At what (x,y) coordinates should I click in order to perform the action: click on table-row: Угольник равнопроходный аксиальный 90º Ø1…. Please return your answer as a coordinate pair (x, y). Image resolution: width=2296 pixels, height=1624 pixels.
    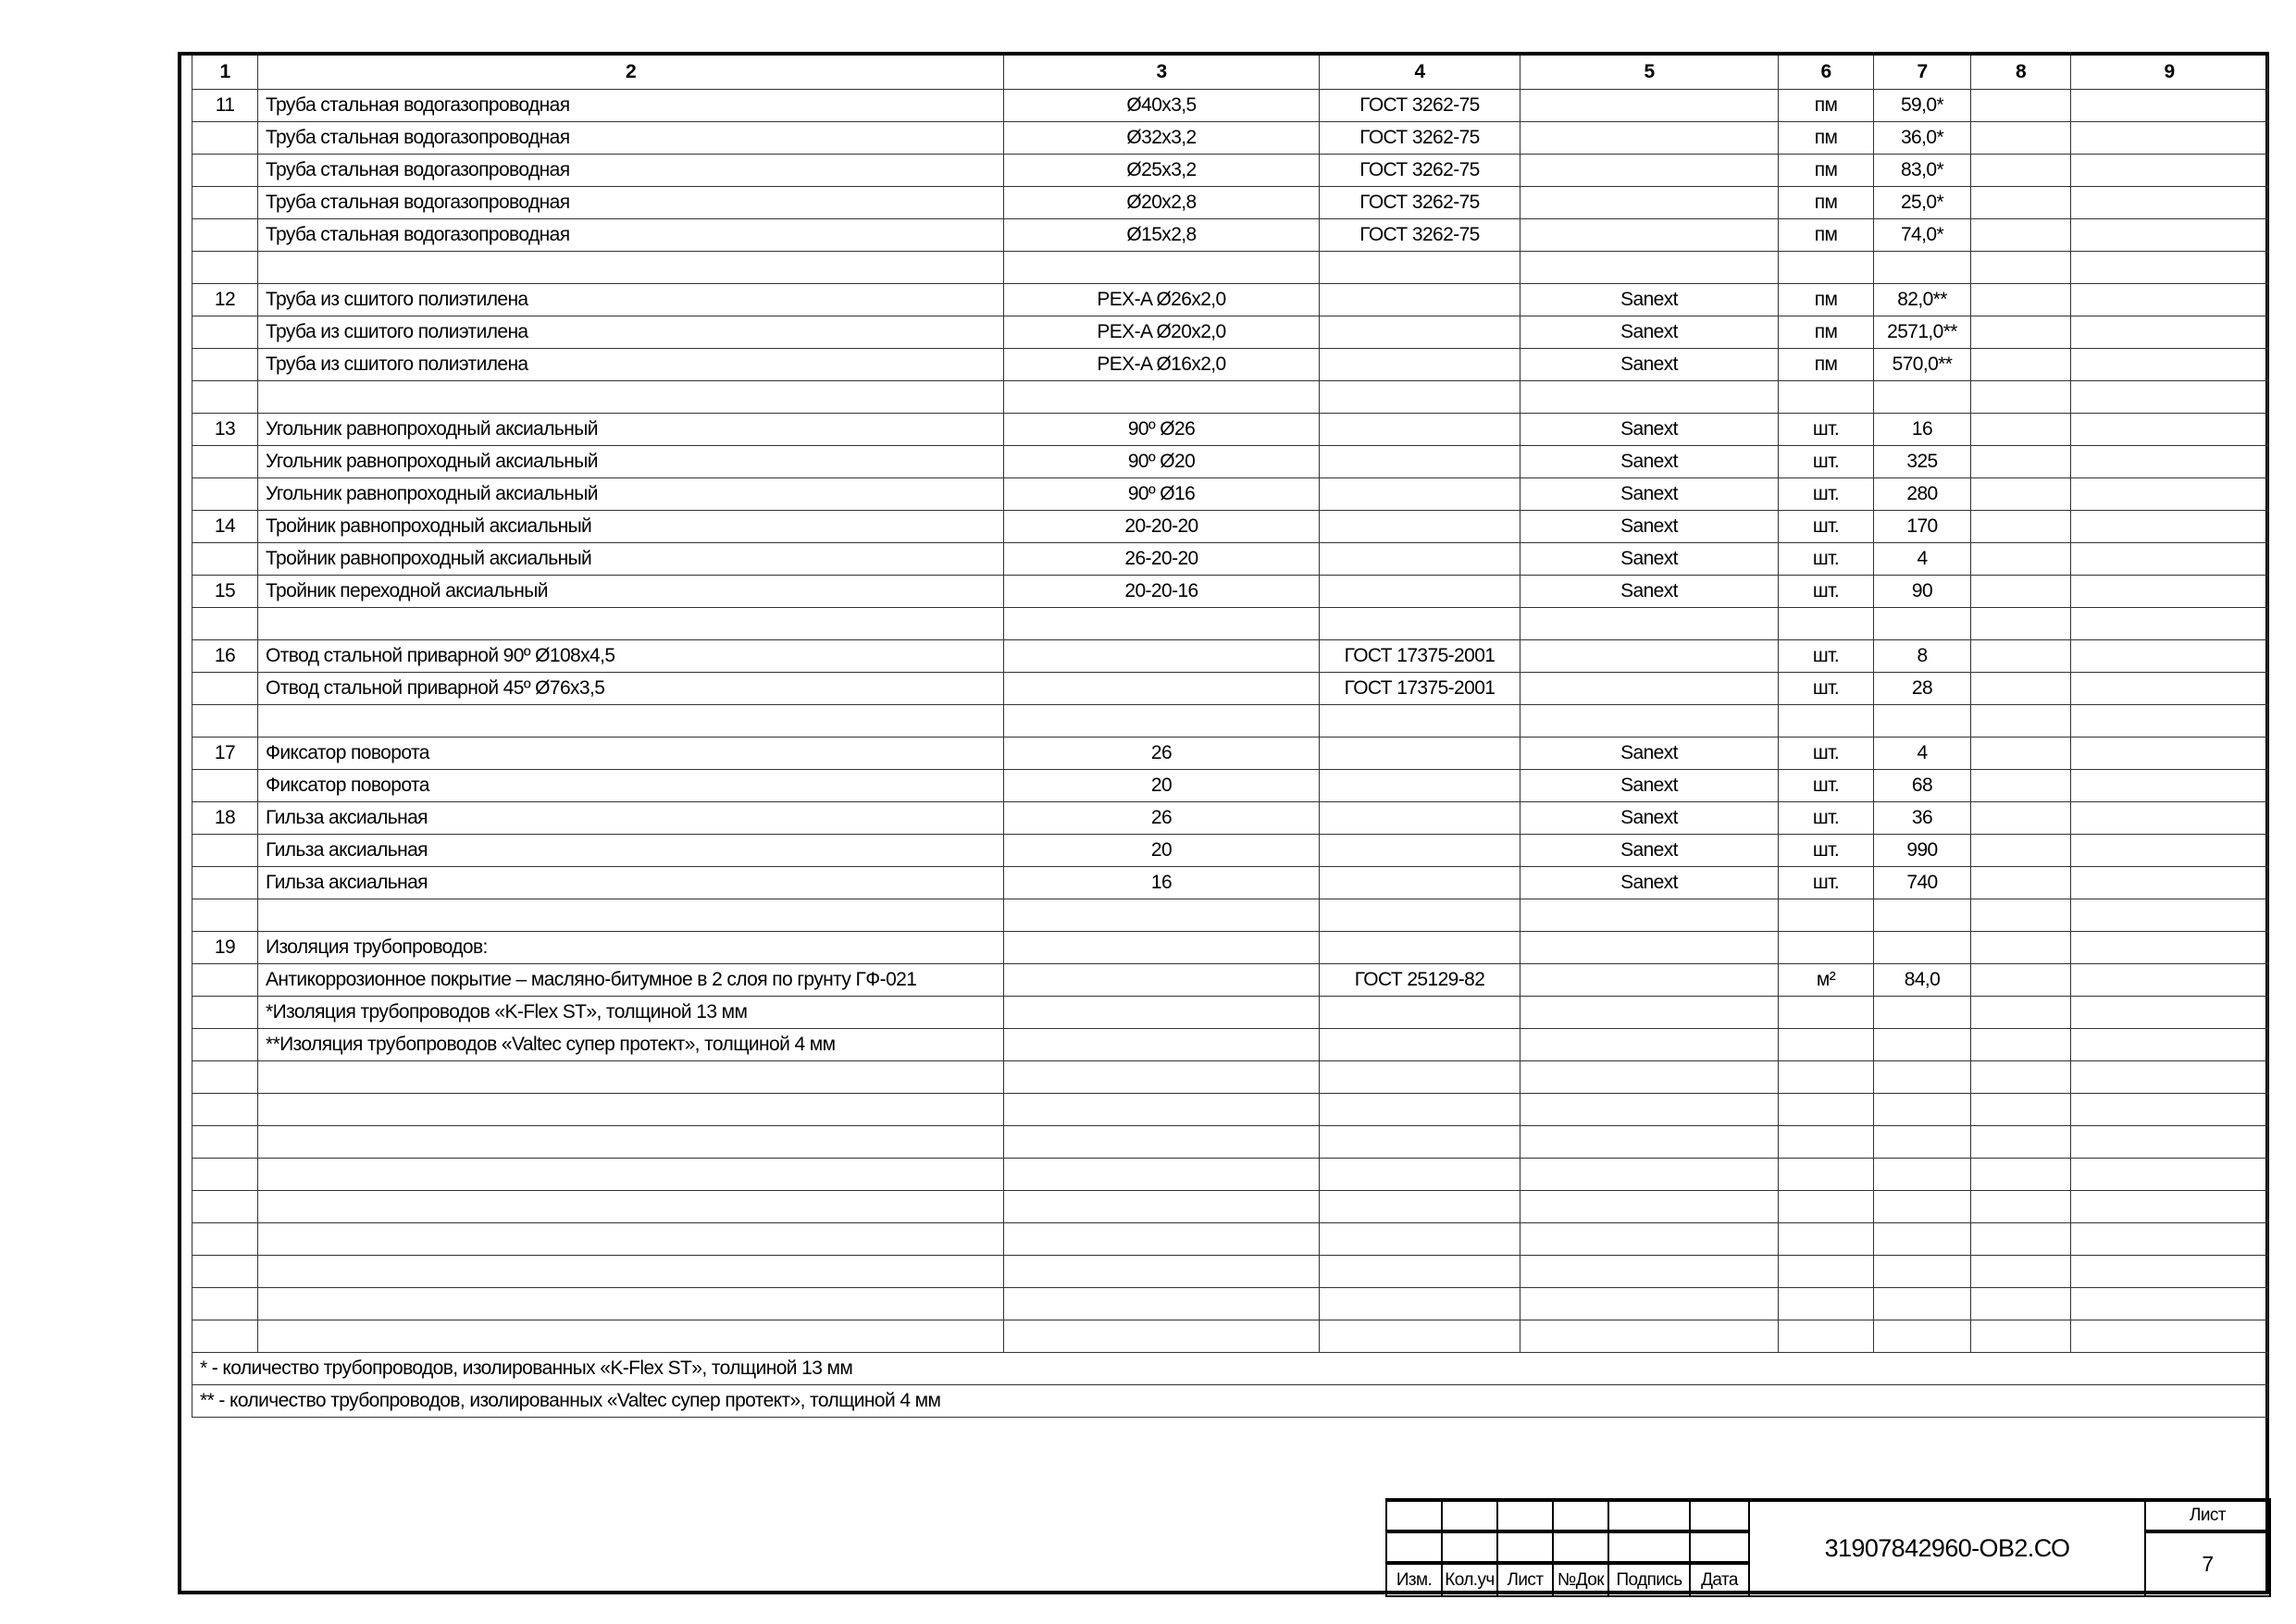
    Looking at the image, I should click on (1230, 494).